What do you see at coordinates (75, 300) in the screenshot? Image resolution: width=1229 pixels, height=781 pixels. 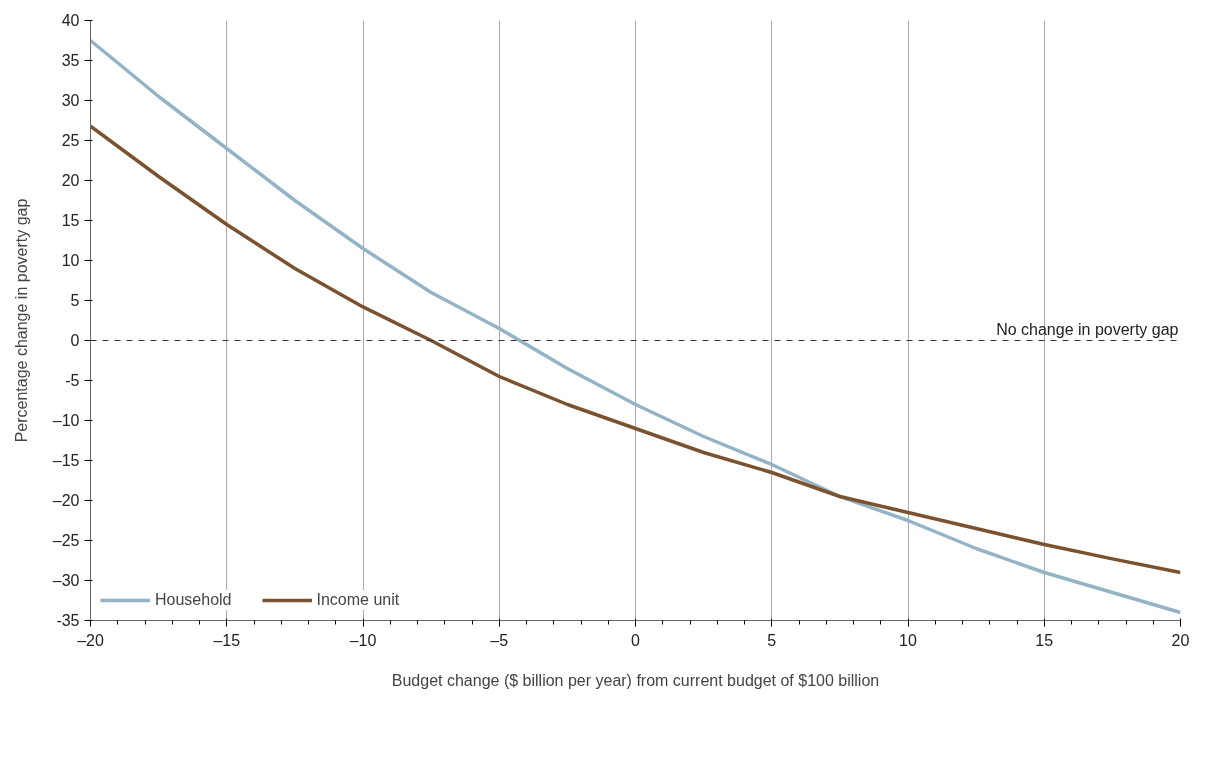 I see `y-tick-label: 5` at bounding box center [75, 300].